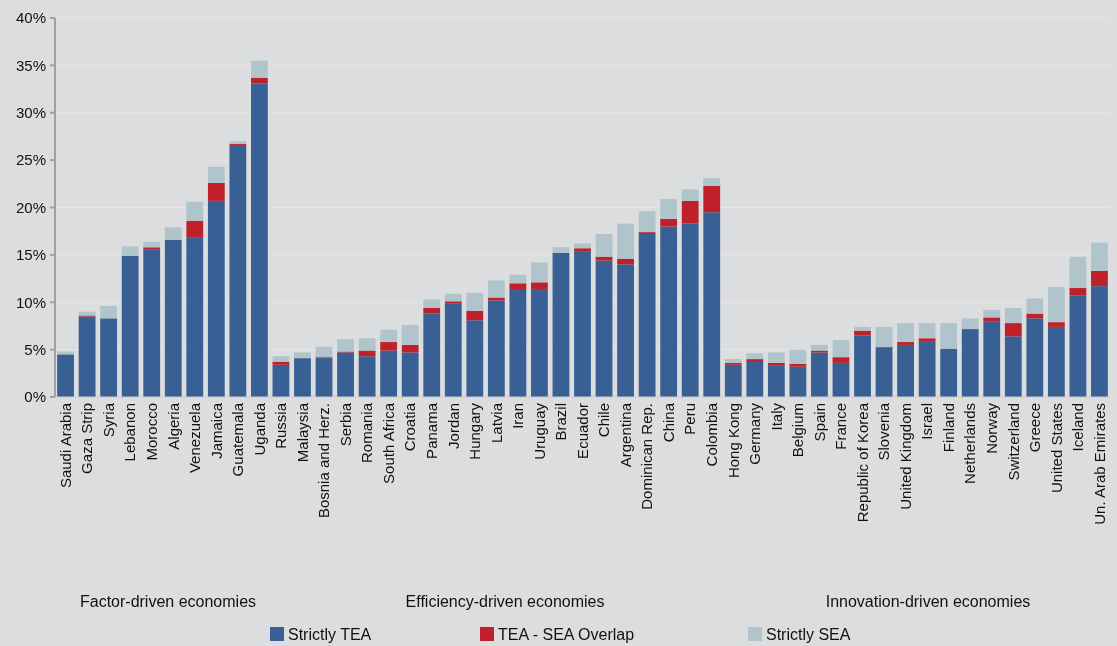  I want to click on x-tick-label: Finland, so click(948, 428).